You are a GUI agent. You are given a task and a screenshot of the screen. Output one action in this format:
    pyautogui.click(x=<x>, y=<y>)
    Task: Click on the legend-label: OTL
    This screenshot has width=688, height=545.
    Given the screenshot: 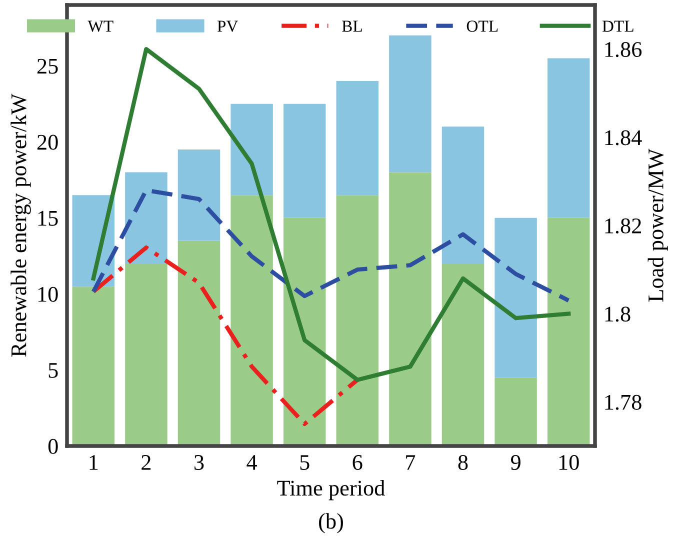 What is the action you would take?
    pyautogui.click(x=482, y=26)
    